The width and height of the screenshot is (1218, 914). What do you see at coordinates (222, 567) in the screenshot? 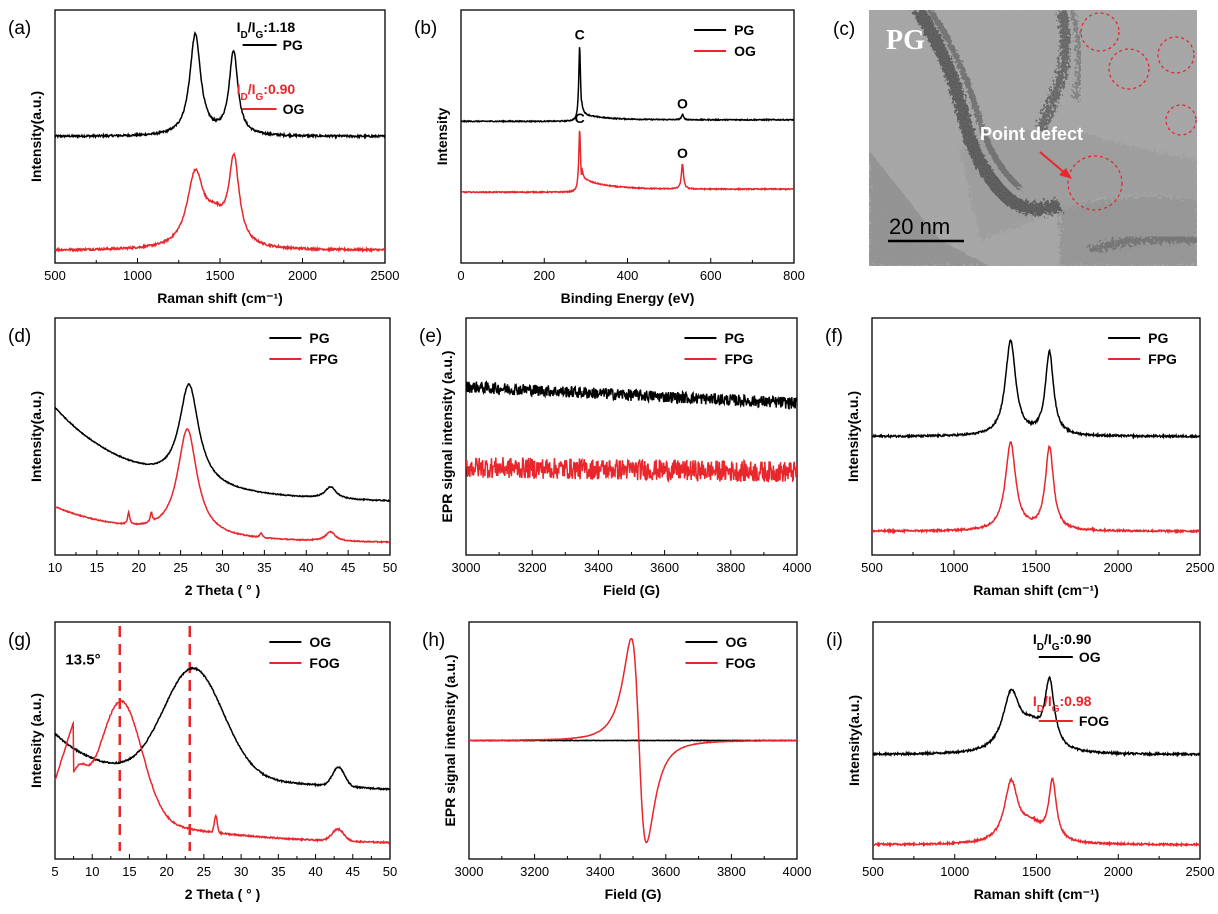
I see `x-tick-label: 30` at bounding box center [222, 567].